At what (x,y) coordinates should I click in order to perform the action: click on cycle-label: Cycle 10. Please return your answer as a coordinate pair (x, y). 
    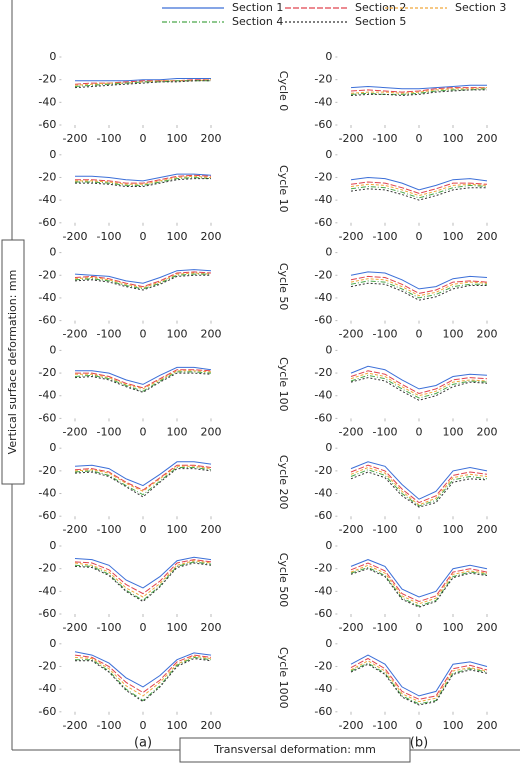
    Looking at the image, I should click on (283, 189).